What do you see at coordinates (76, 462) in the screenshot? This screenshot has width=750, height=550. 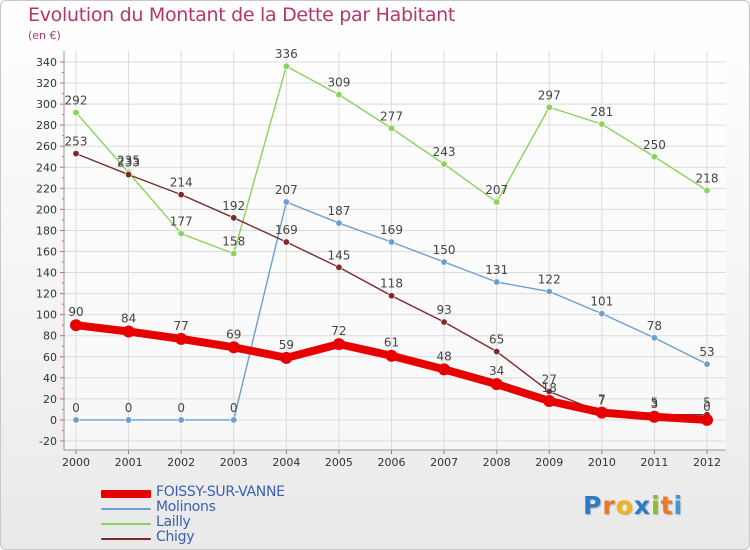 I see `x-tick-label: 2000` at bounding box center [76, 462].